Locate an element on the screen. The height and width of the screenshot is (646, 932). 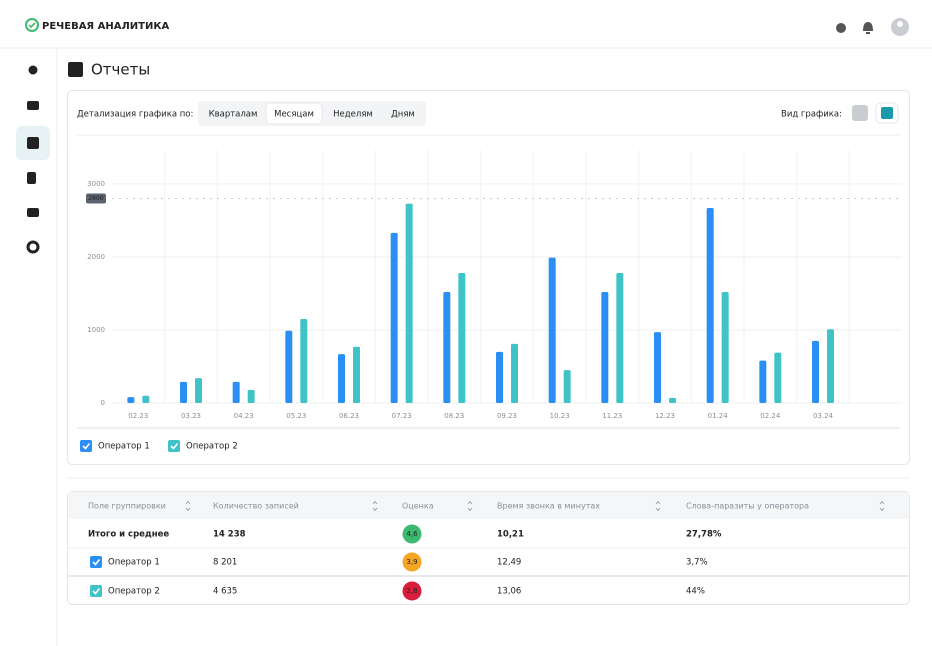
segment-option: Дням is located at coordinates (403, 115).